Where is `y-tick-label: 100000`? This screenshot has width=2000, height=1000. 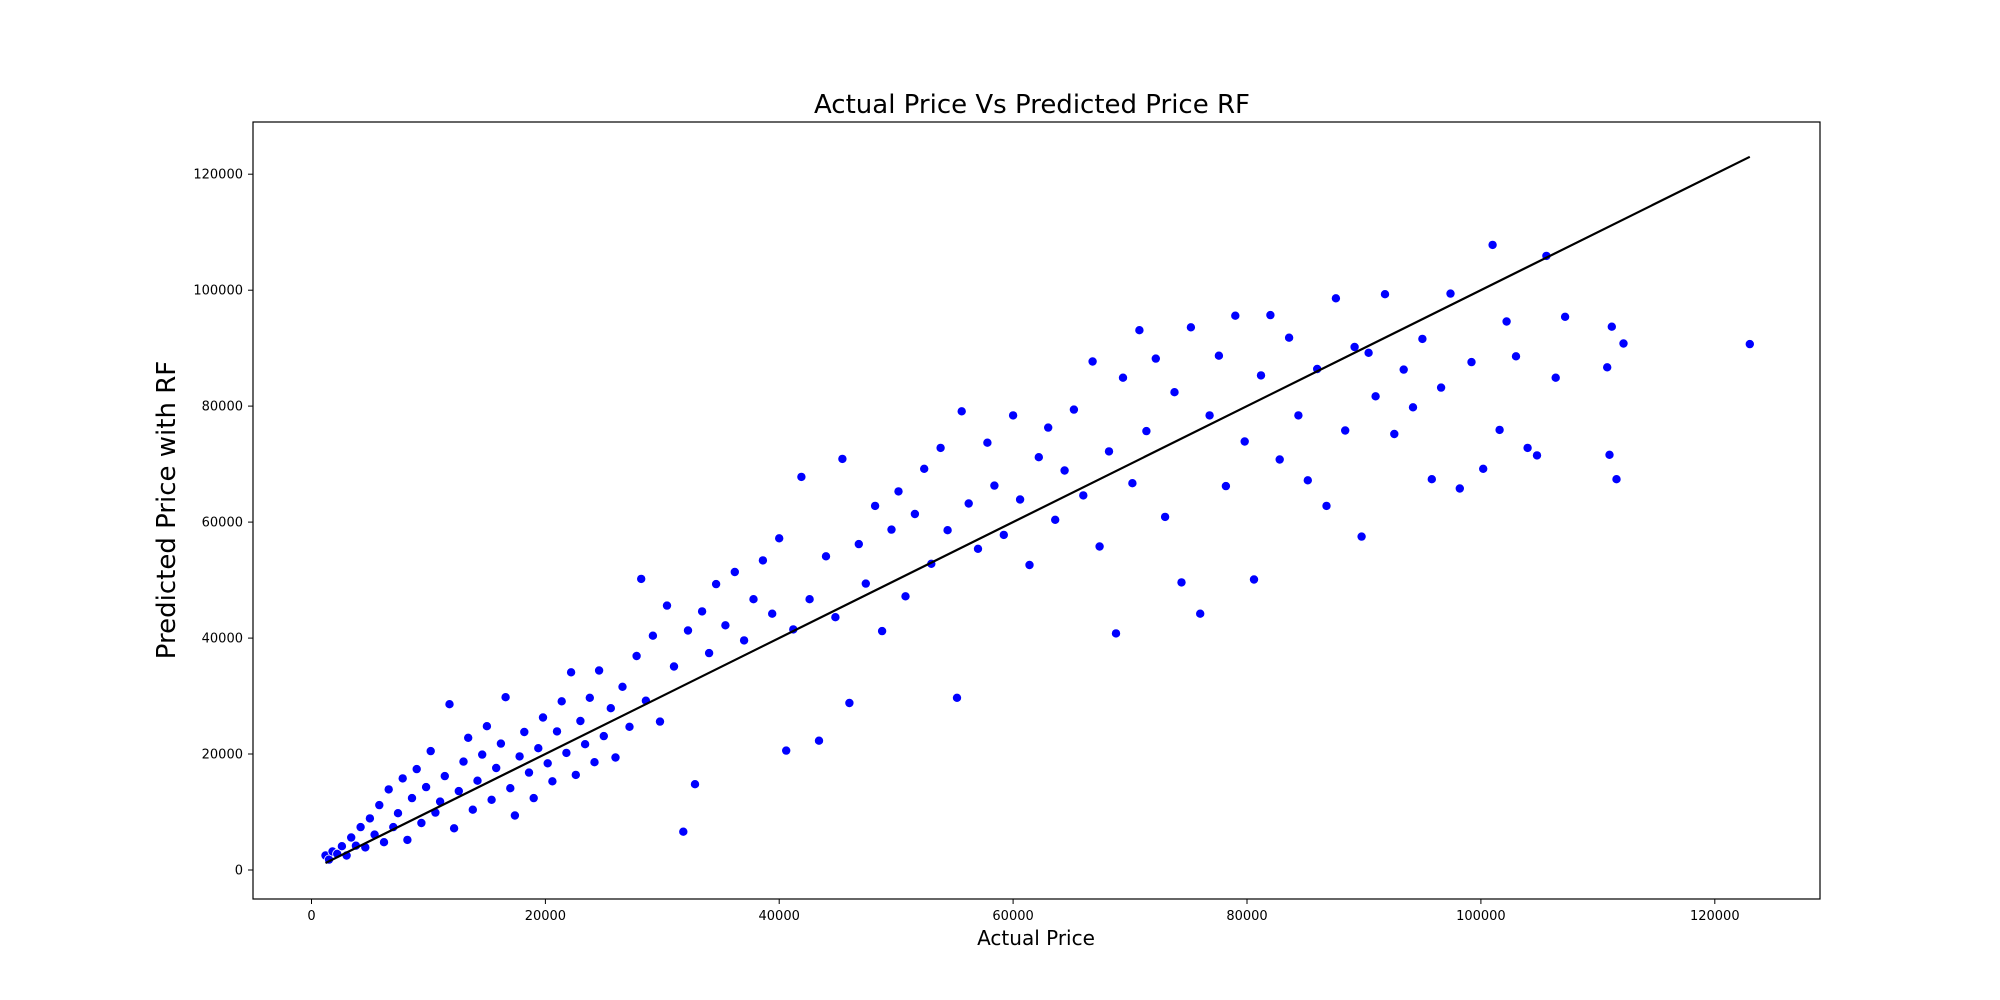
y-tick-label: 100000 is located at coordinates (218, 291).